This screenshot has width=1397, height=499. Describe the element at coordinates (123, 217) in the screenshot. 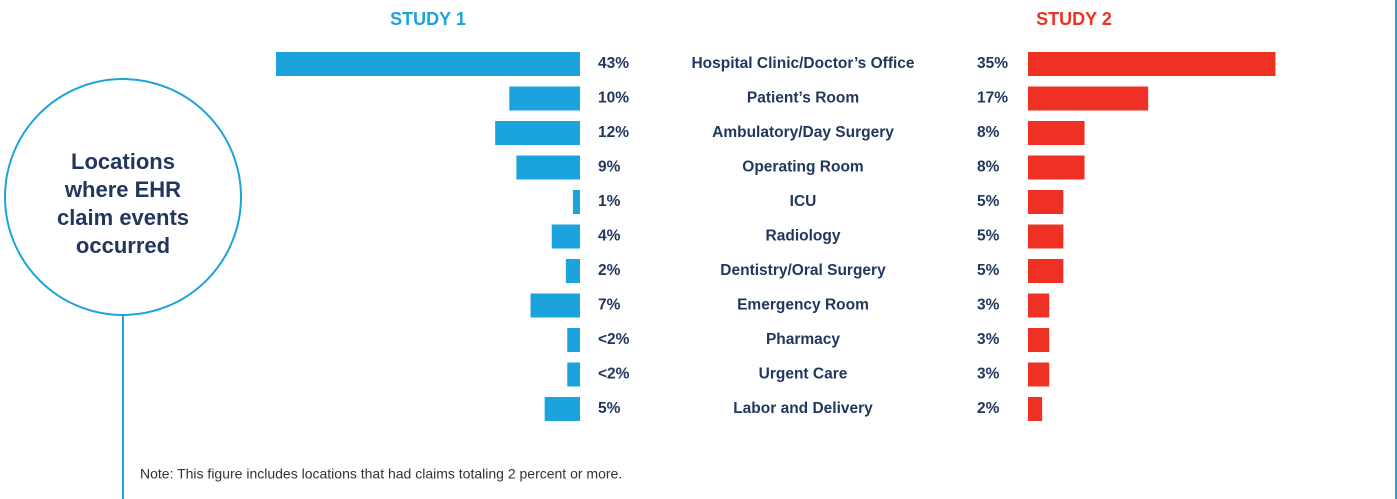

I see `annotation-line: claim events` at that location.